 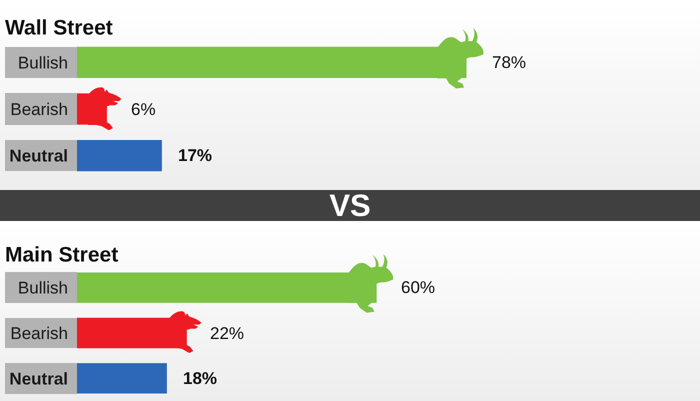 What do you see at coordinates (59, 28) in the screenshot?
I see `chart-title: Wall Street` at bounding box center [59, 28].